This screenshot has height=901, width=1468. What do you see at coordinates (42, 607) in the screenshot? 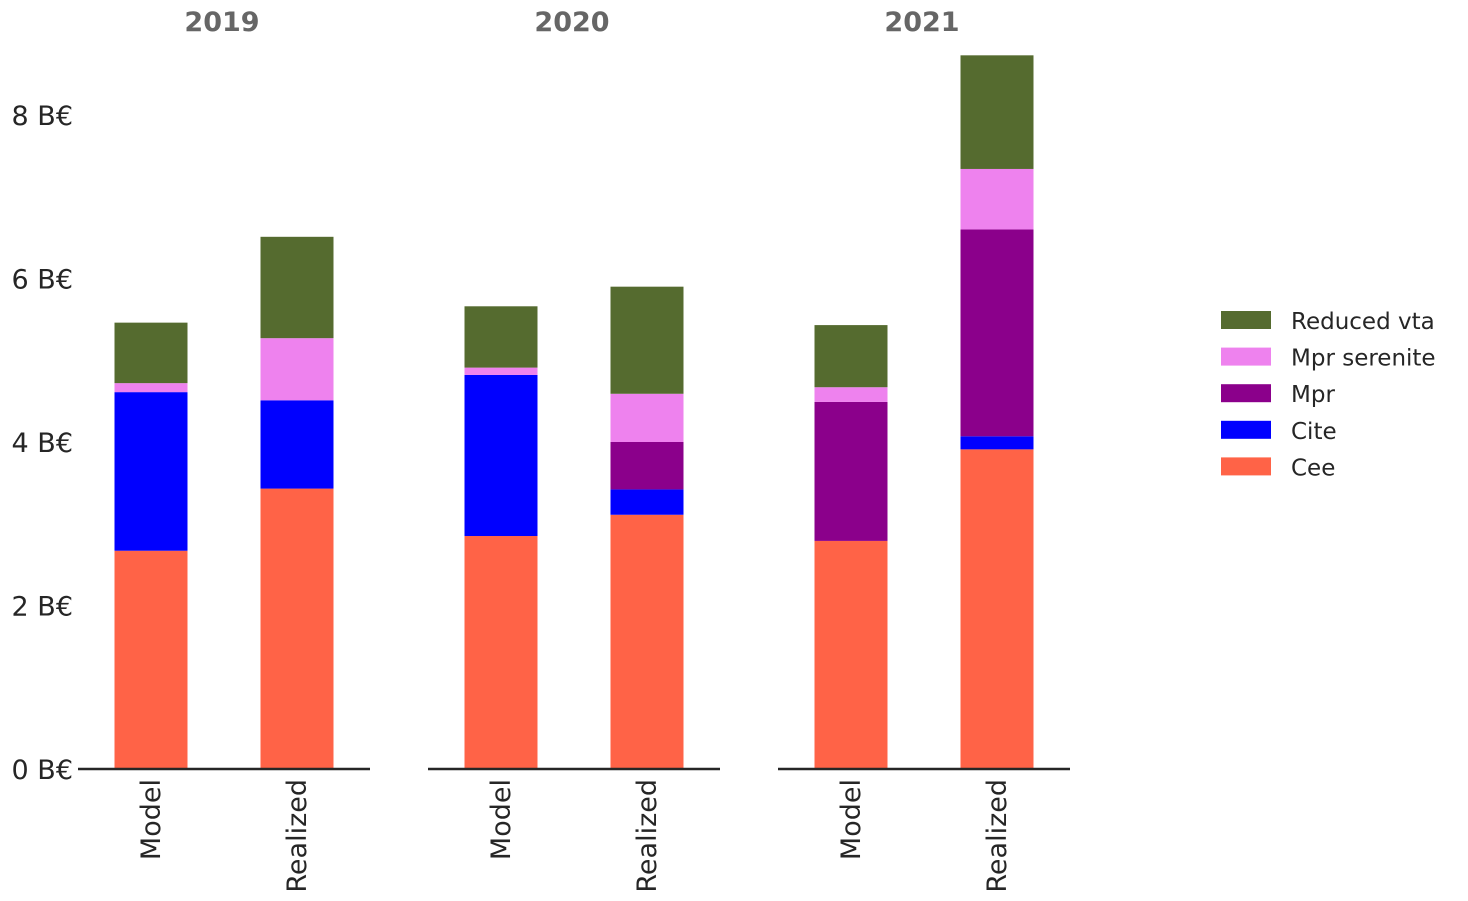
I see `y-tick-label: 2 B€` at bounding box center [42, 607].